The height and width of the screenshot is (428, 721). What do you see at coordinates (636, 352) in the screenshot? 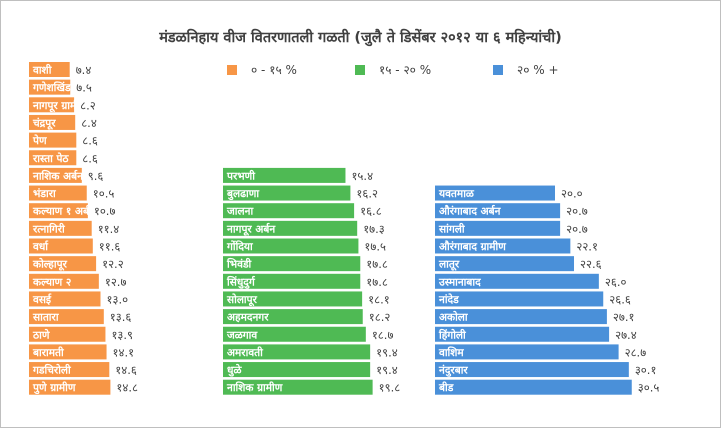
I see `data-label: २८.७` at bounding box center [636, 352].